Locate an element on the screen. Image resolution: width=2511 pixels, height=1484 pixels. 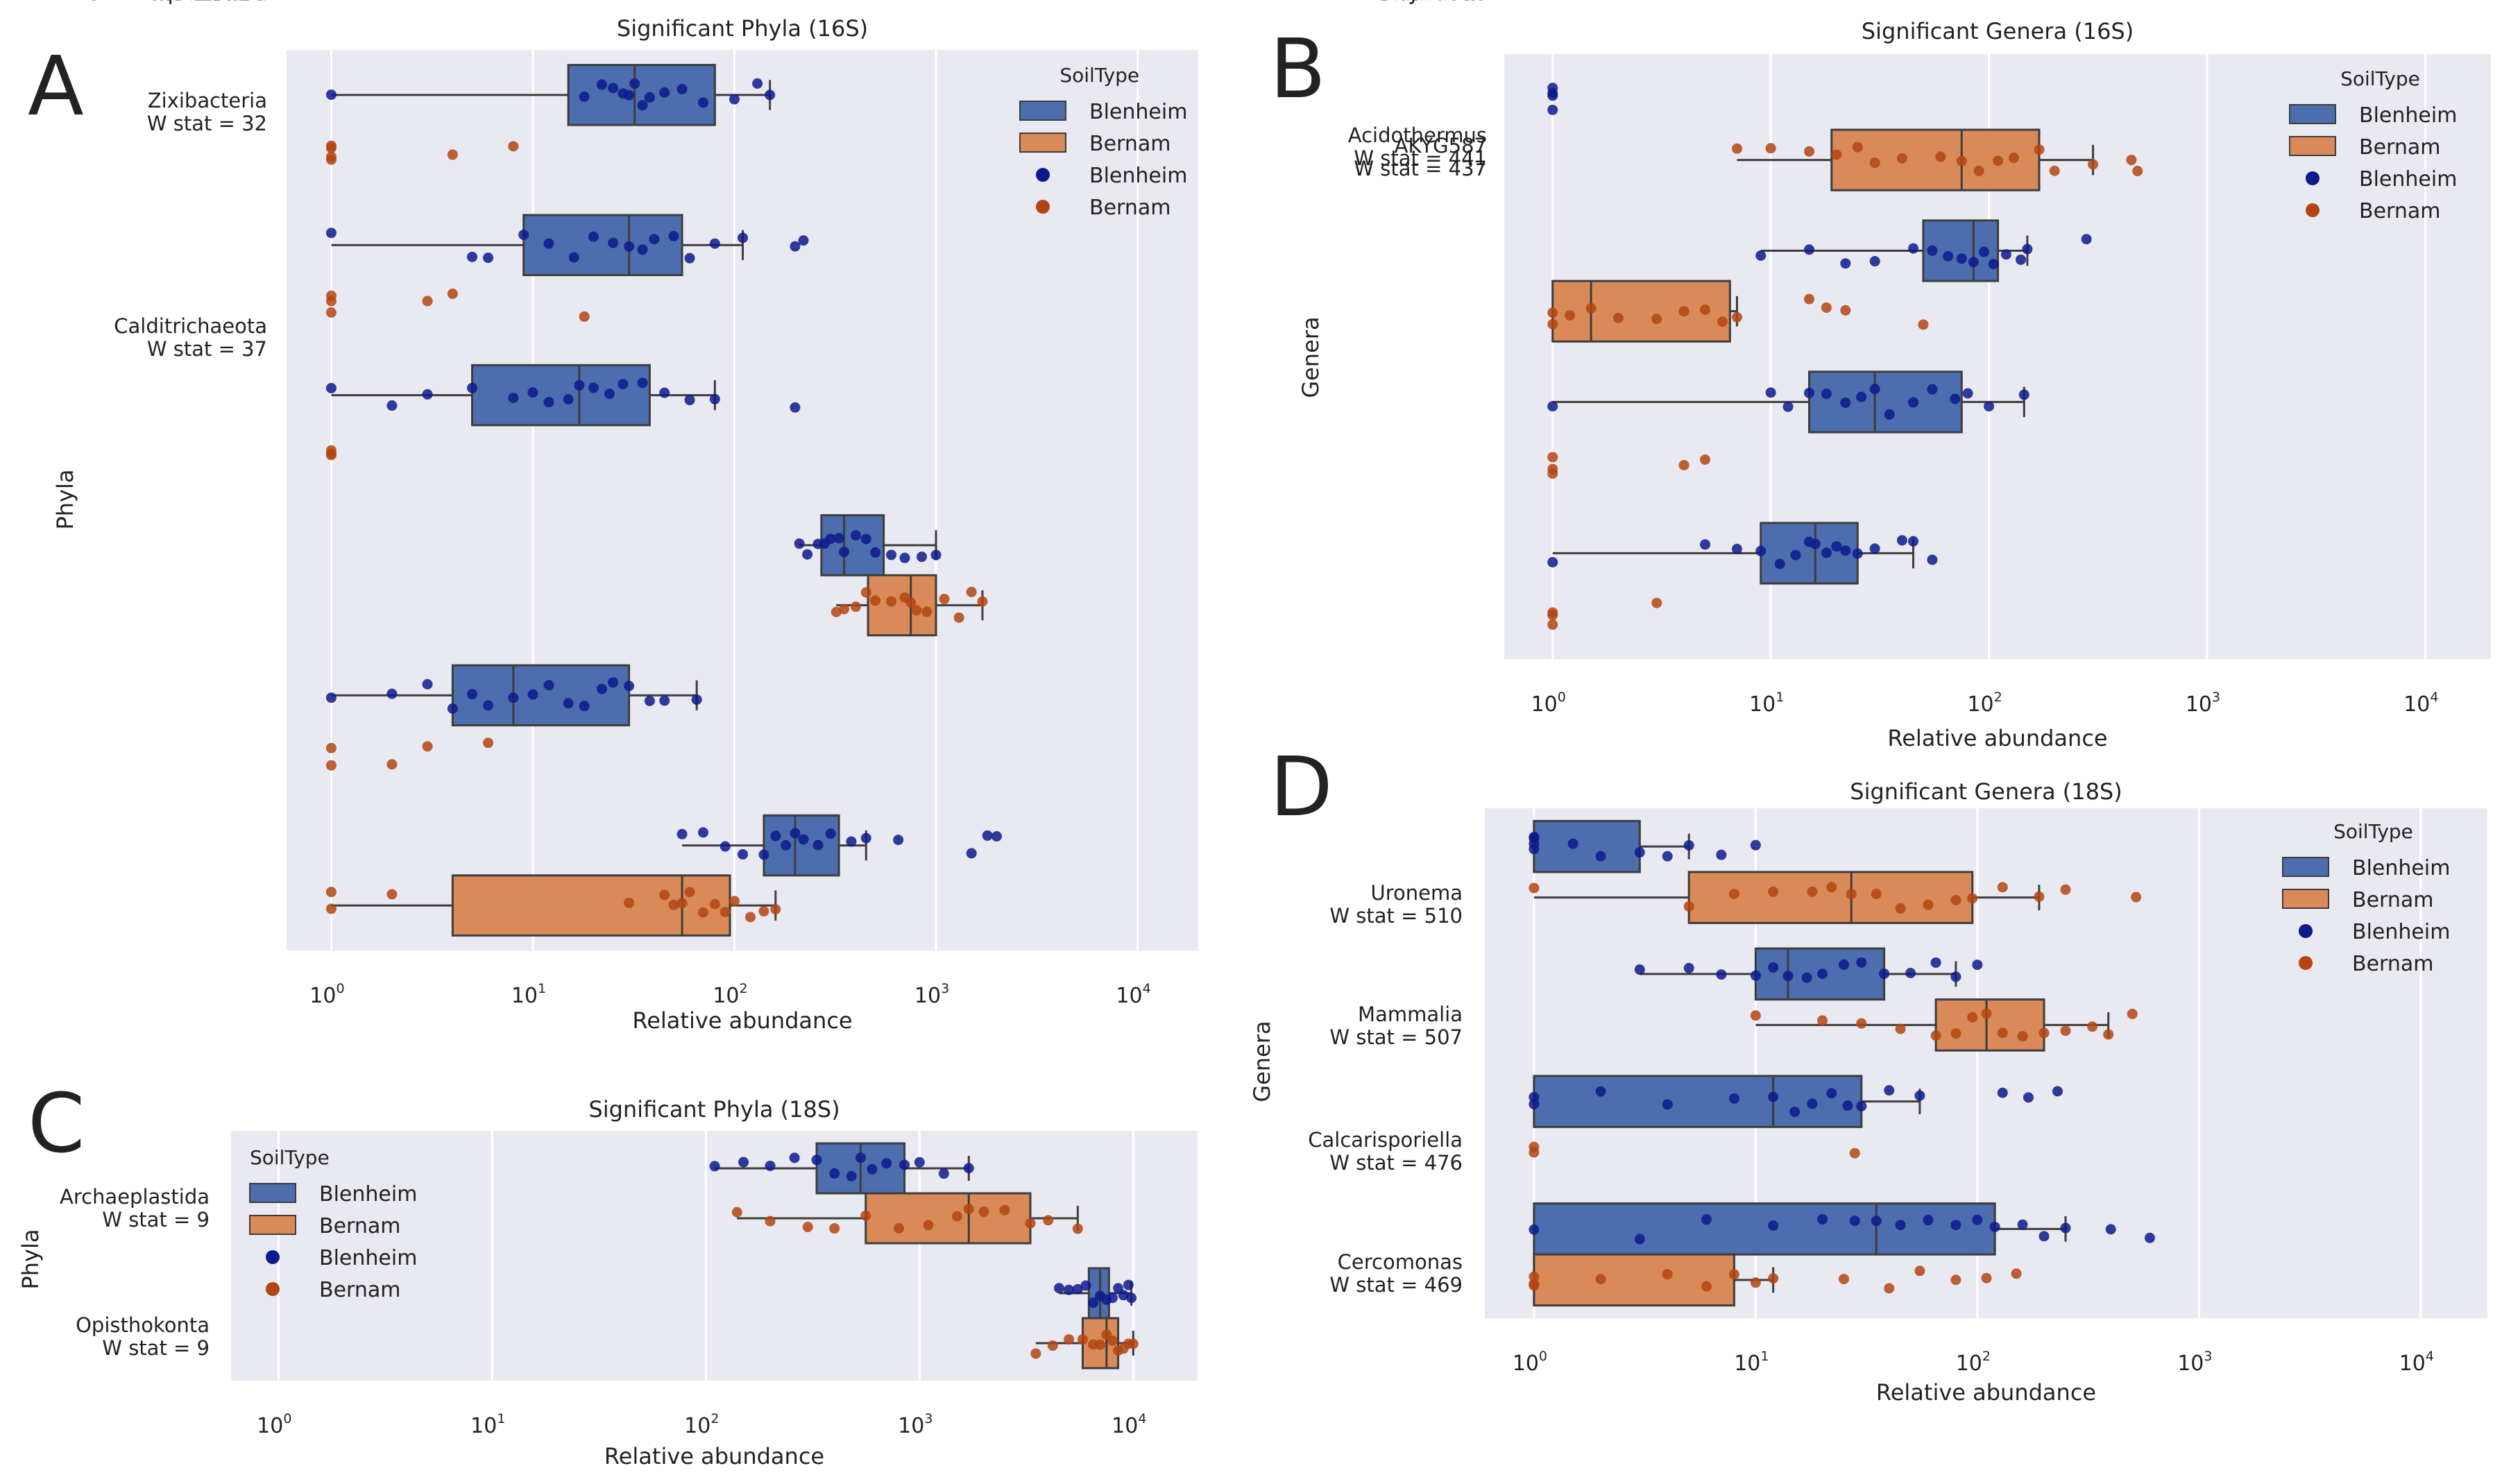
category-name: Calcarisporiella is located at coordinates (1385, 1140).